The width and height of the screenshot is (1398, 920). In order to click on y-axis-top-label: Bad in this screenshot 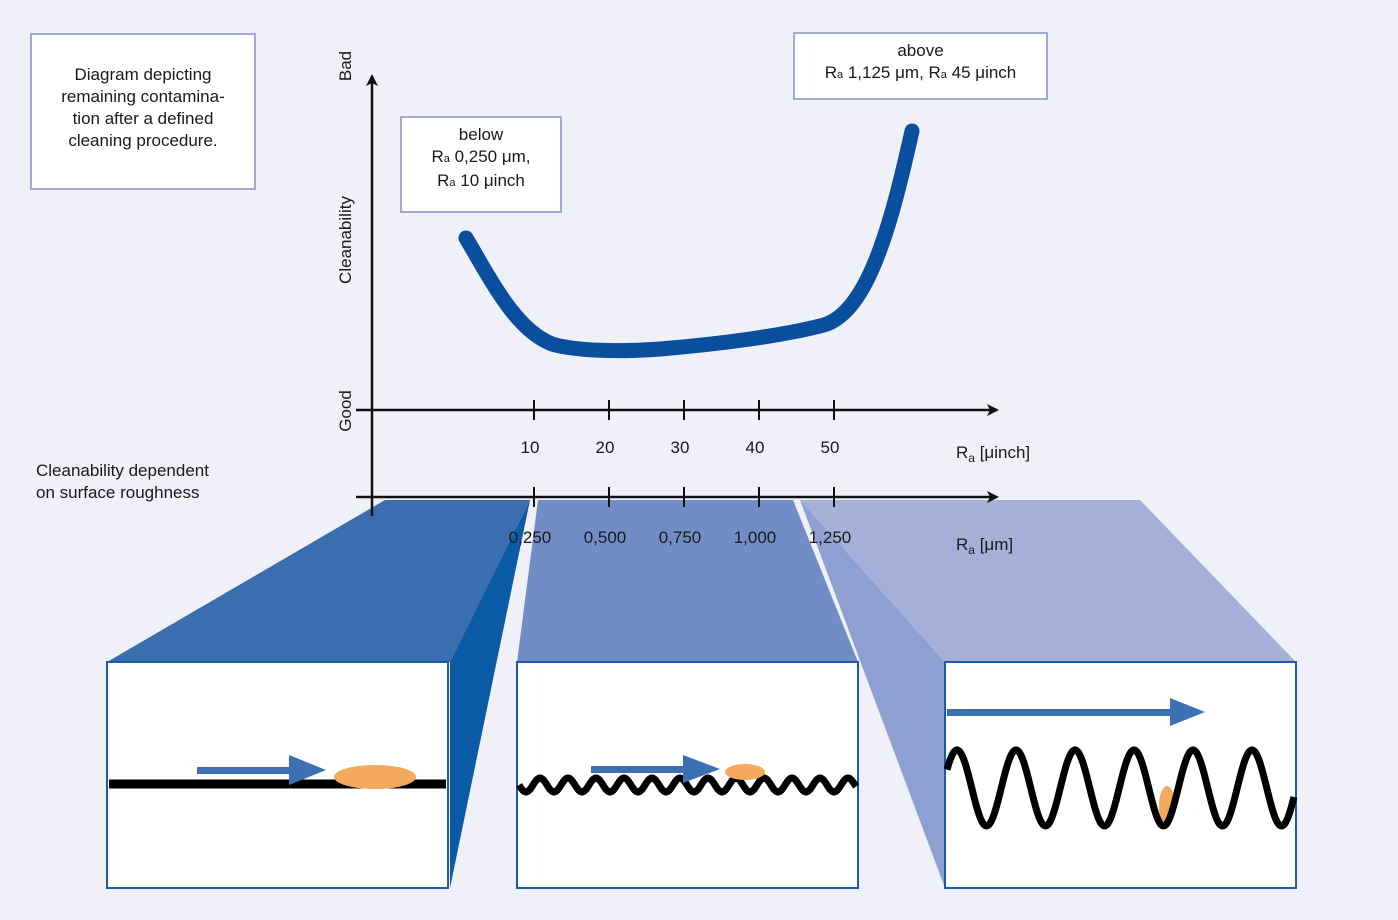, I will do `click(345, 66)`.